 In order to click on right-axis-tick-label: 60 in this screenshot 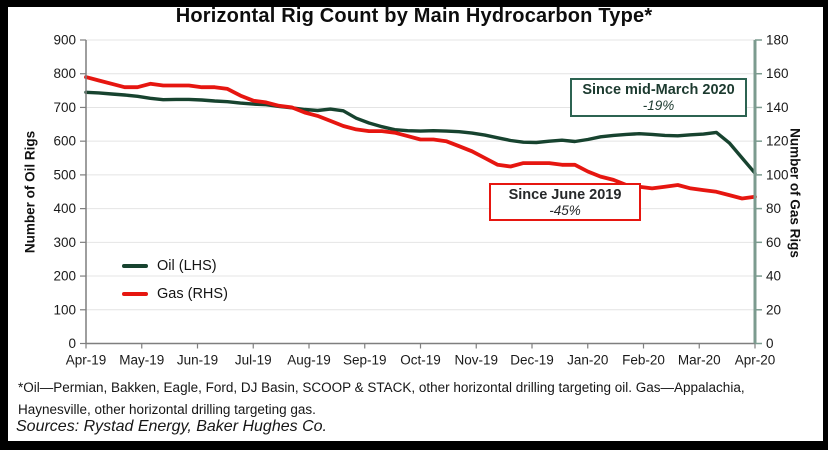, I will do `click(773, 242)`.